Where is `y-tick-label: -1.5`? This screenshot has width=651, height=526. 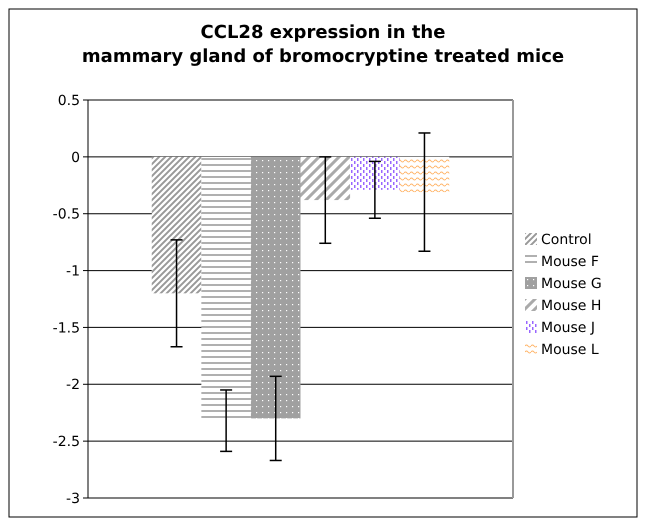
y-tick-label: -1.5 is located at coordinates (66, 328).